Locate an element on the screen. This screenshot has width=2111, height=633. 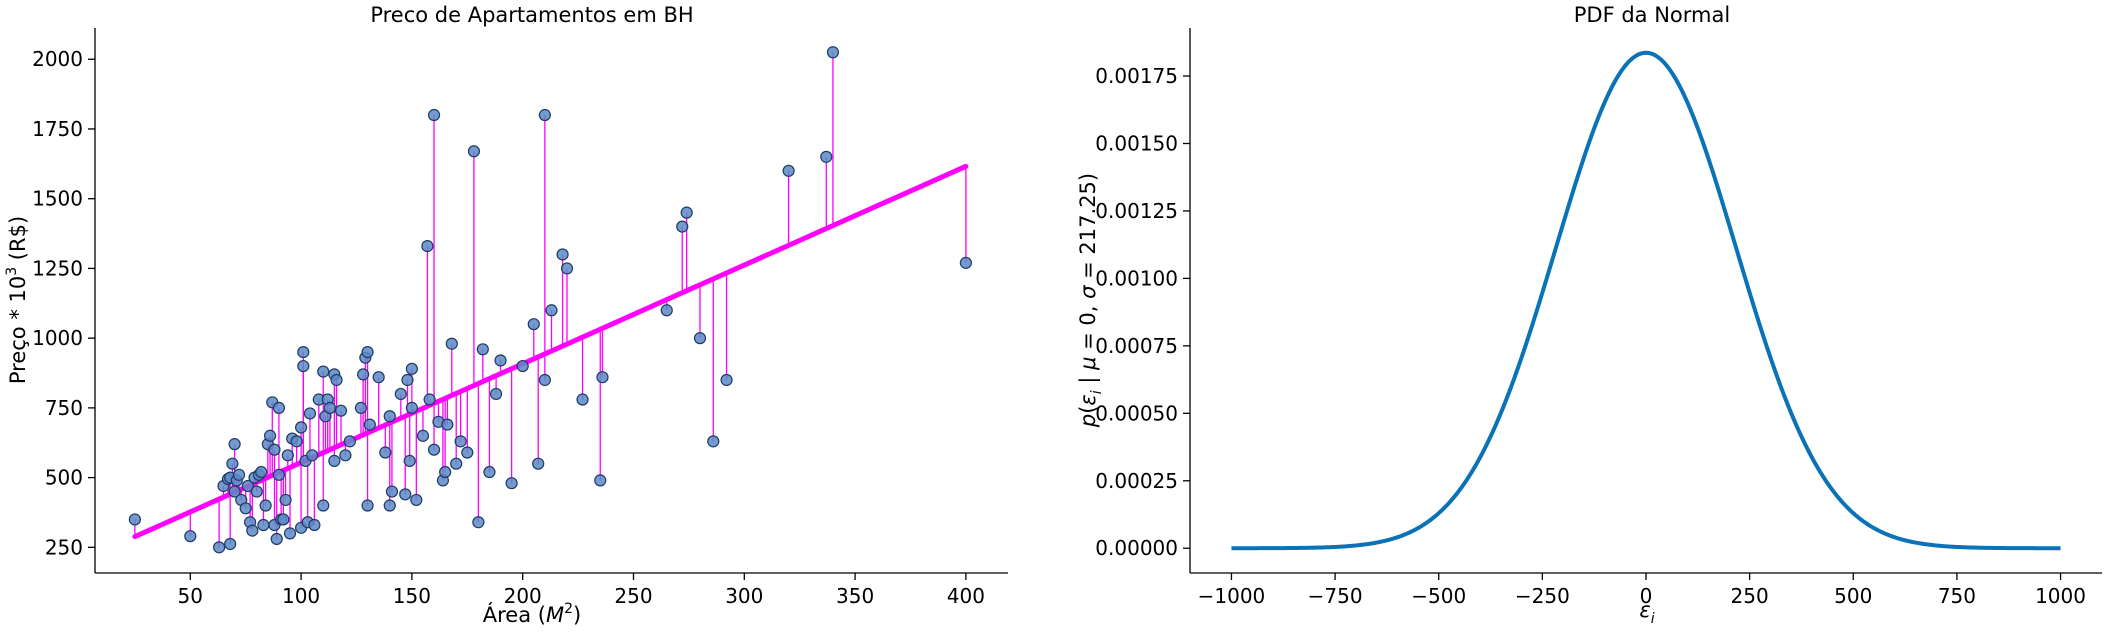
chart2-title: PDF da Normal is located at coordinates (1652, 15).